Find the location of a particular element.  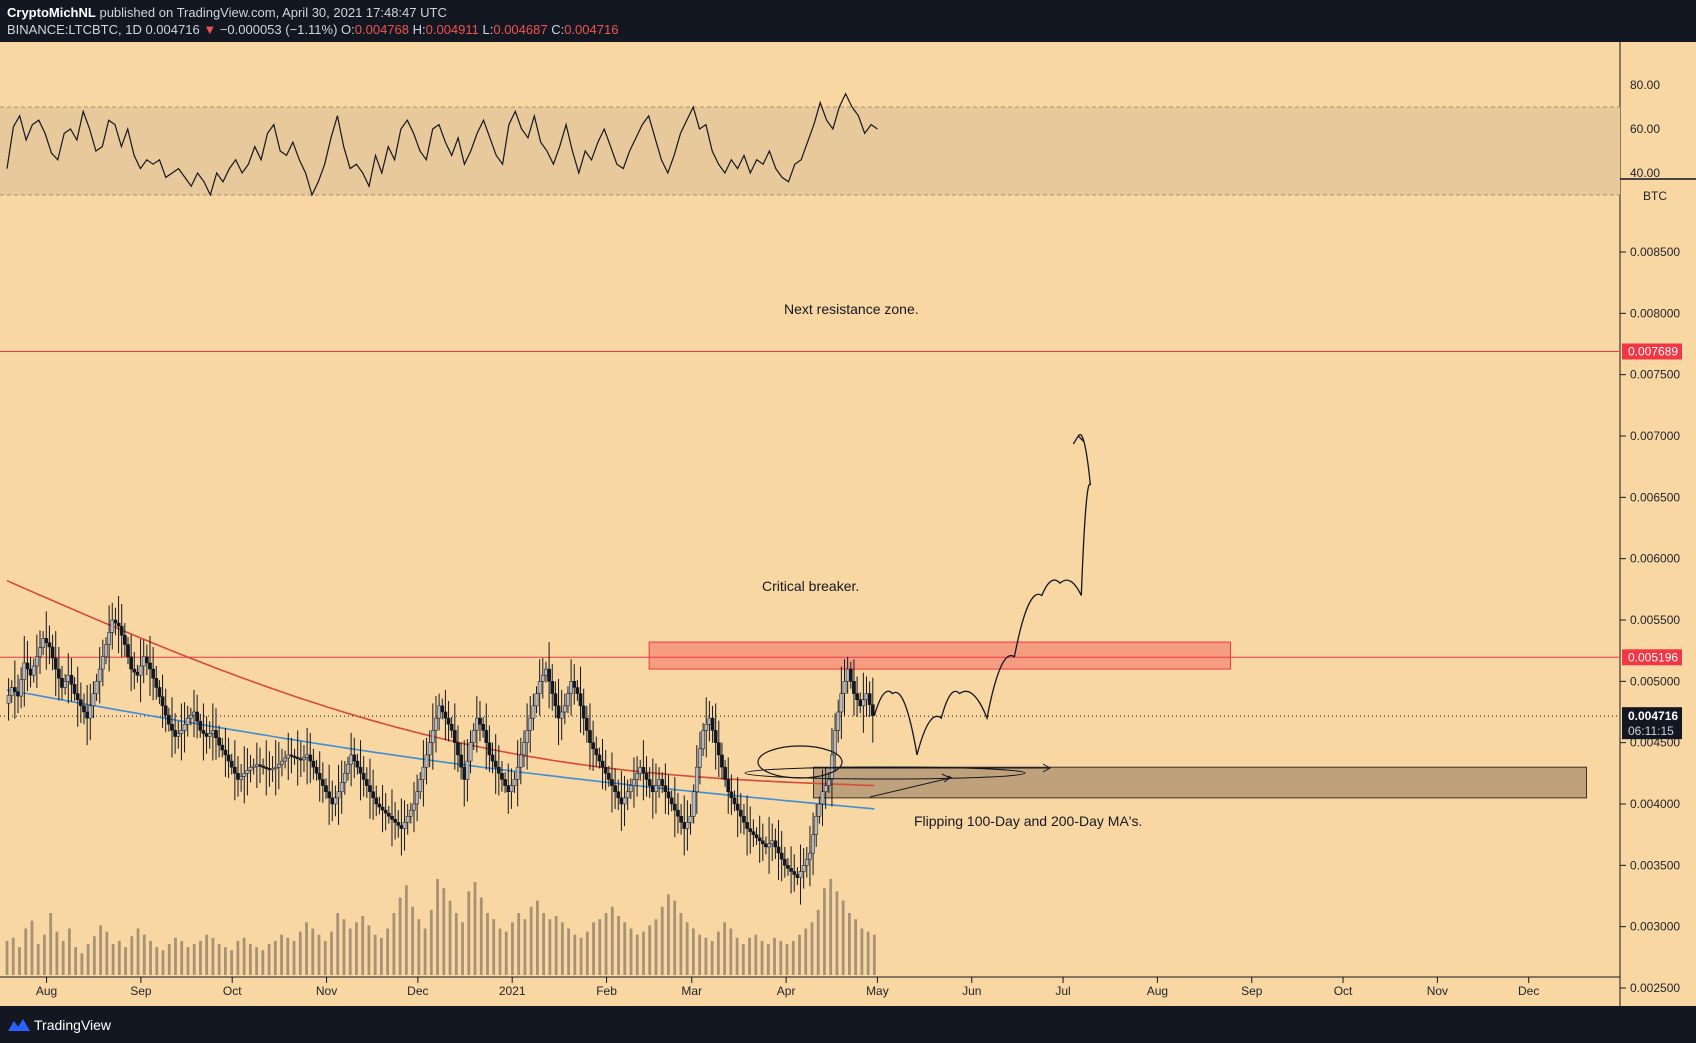

down-triangle-icon: ▼ is located at coordinates (210, 29).